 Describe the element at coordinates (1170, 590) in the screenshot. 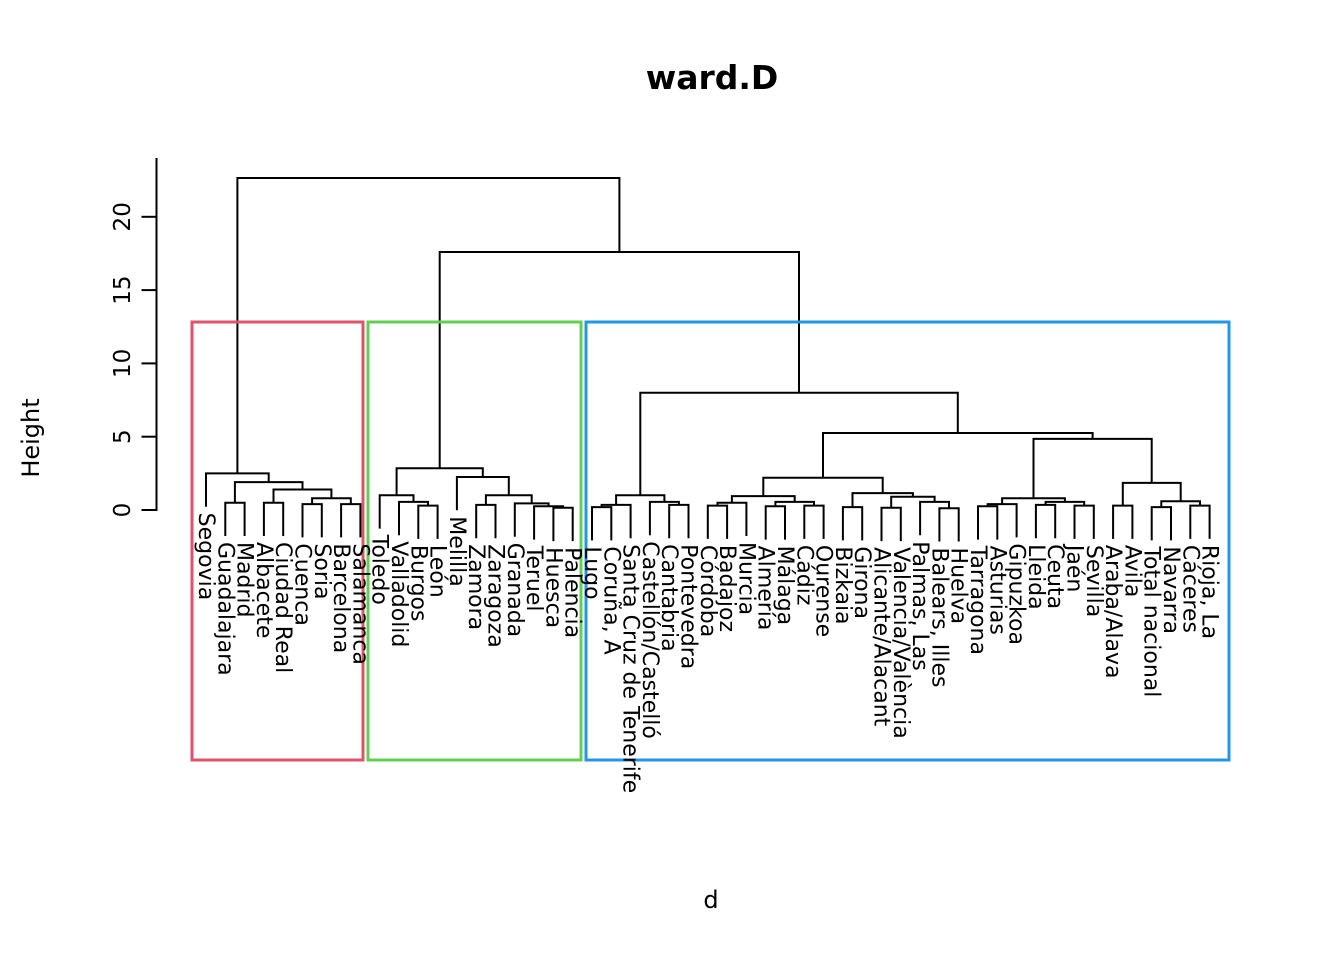

I see `leaf-label: Navarra` at that location.